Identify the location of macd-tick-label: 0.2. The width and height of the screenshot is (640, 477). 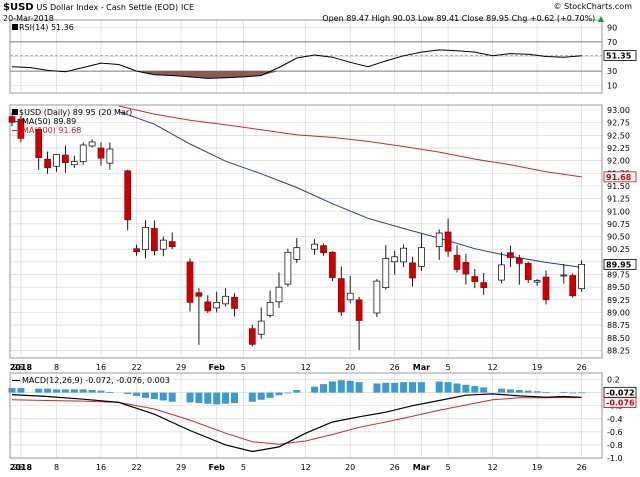
(613, 380).